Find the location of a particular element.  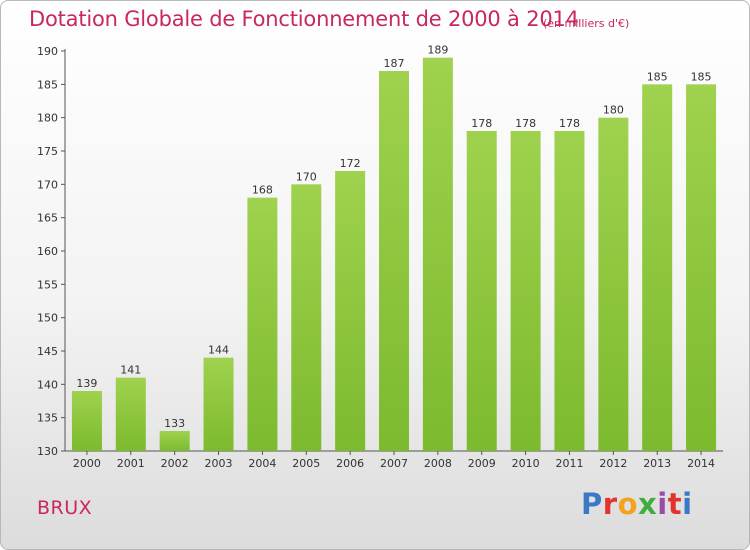

bar-2004 is located at coordinates (262, 324).